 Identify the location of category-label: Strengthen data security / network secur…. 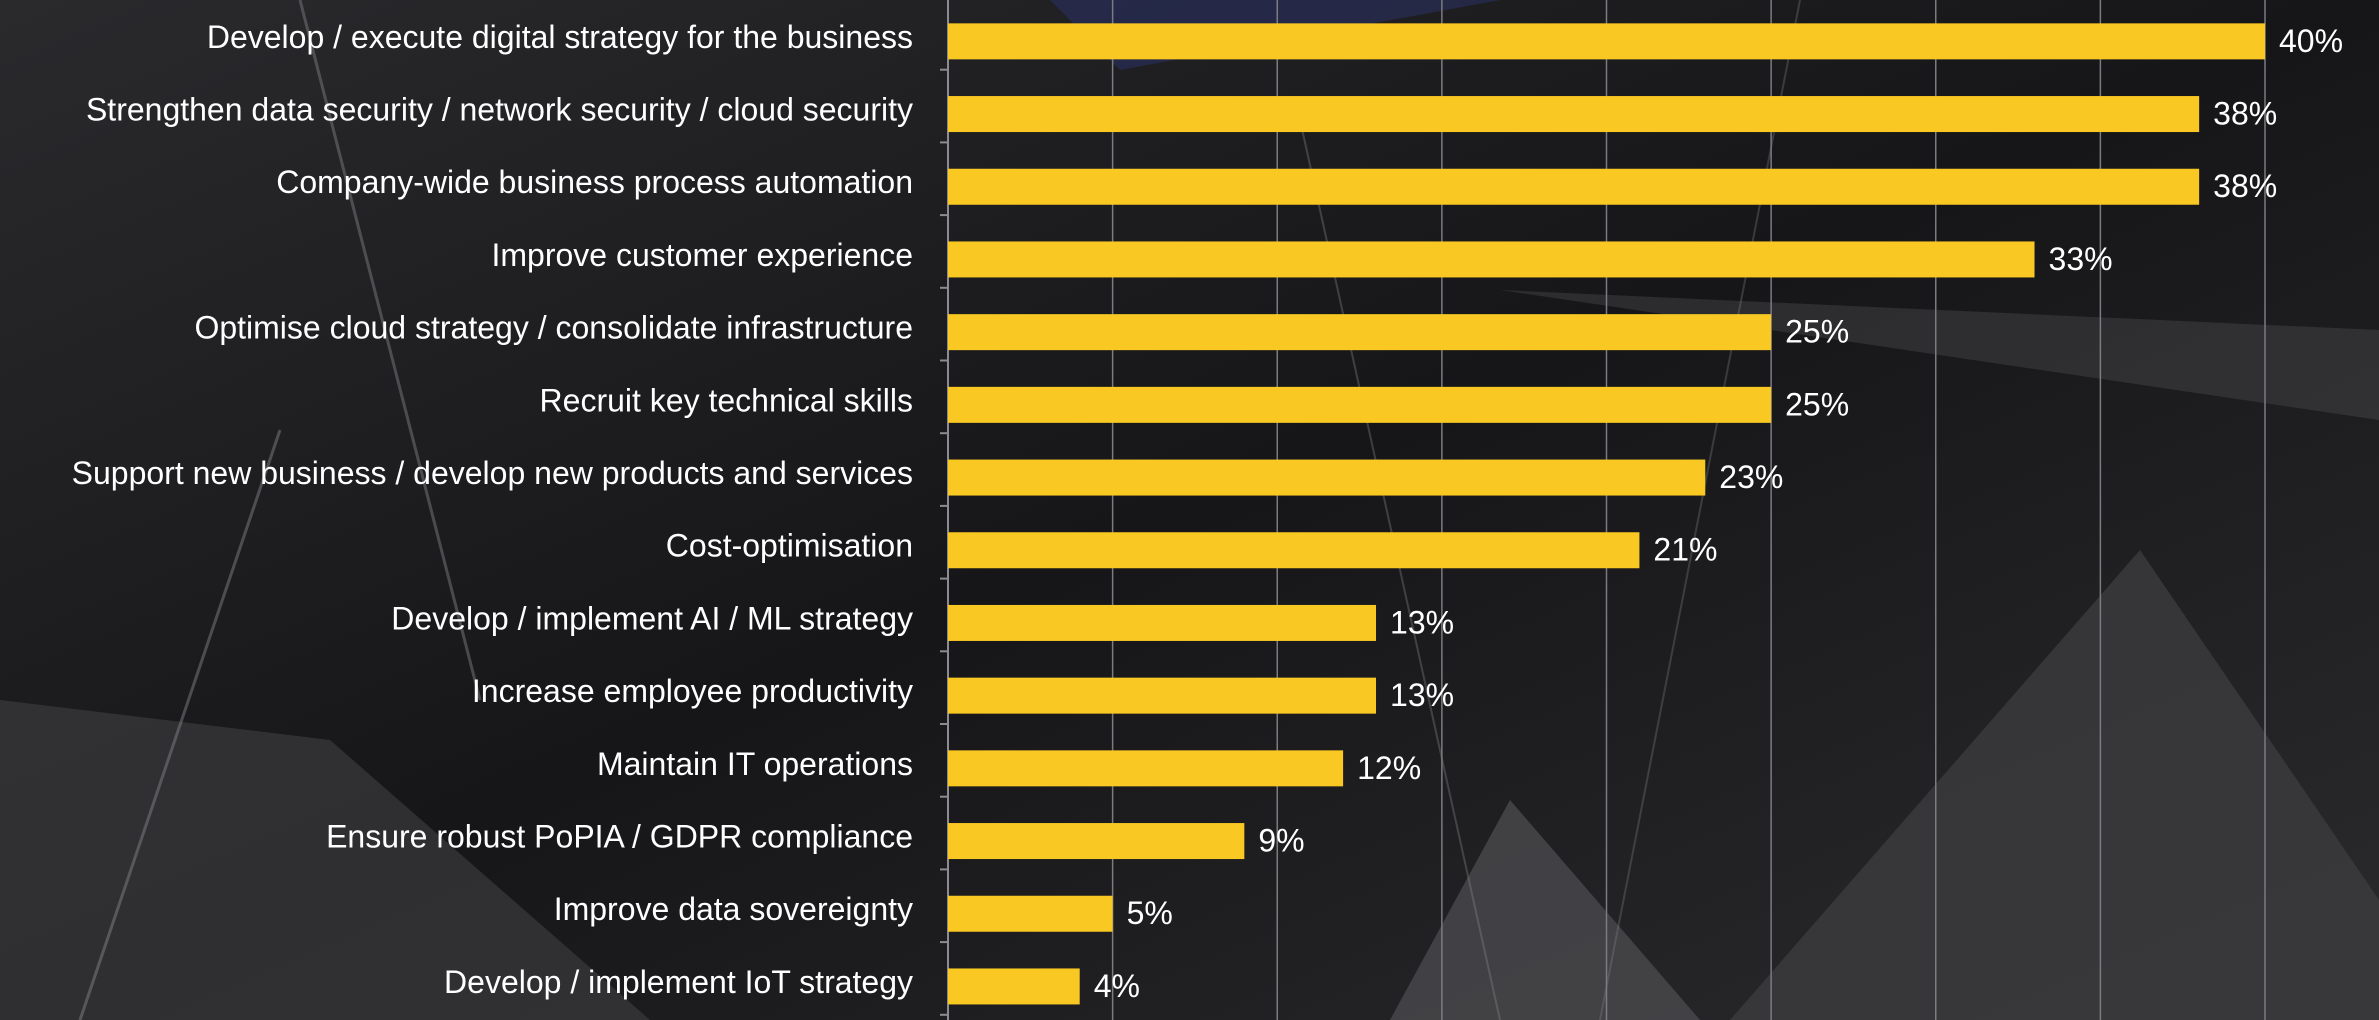
(499, 110).